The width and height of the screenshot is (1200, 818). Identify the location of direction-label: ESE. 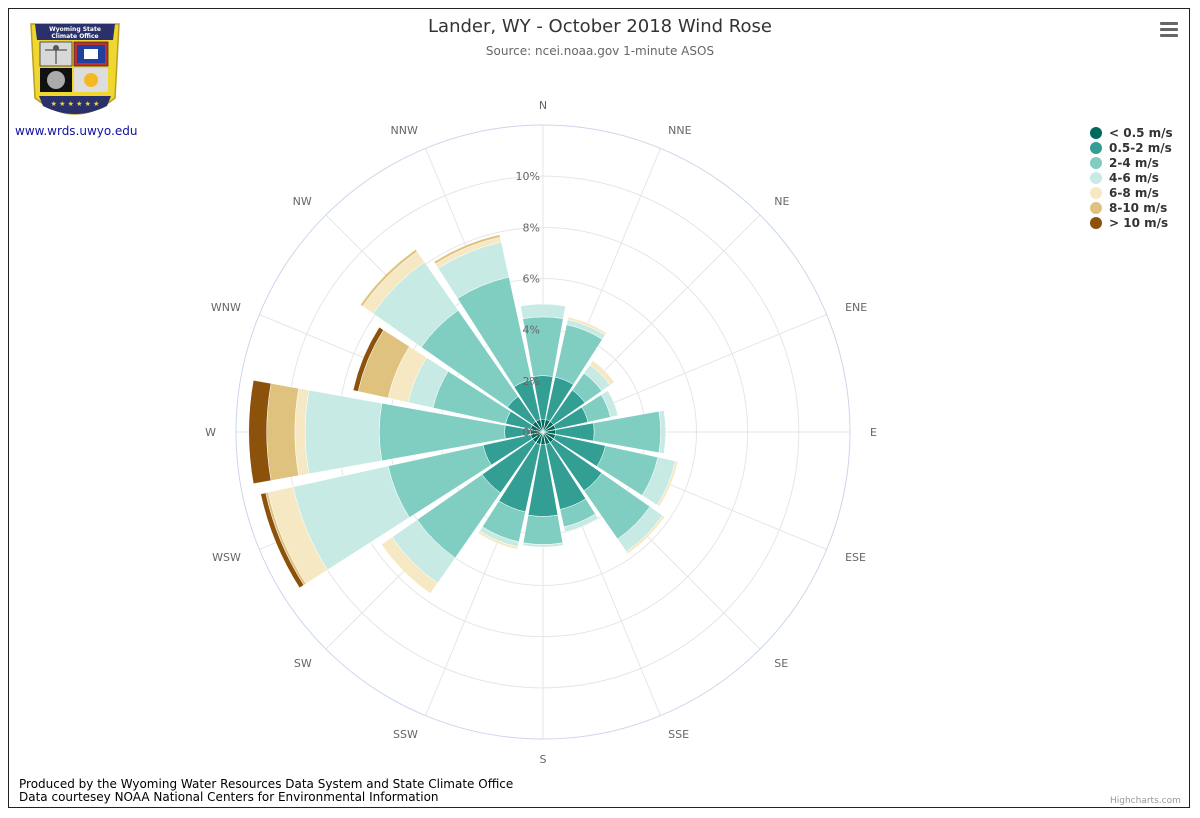
(855, 557).